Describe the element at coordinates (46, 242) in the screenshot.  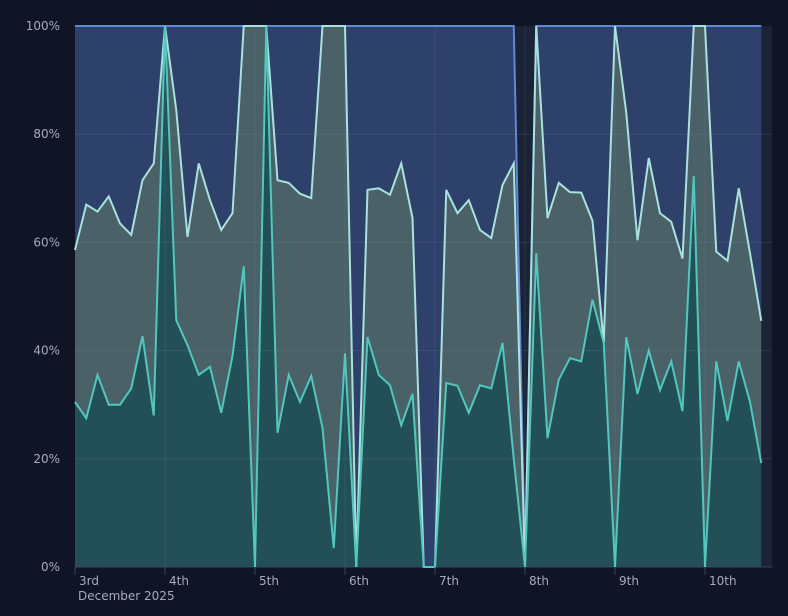
I see `y-tick-label: 60%` at that location.